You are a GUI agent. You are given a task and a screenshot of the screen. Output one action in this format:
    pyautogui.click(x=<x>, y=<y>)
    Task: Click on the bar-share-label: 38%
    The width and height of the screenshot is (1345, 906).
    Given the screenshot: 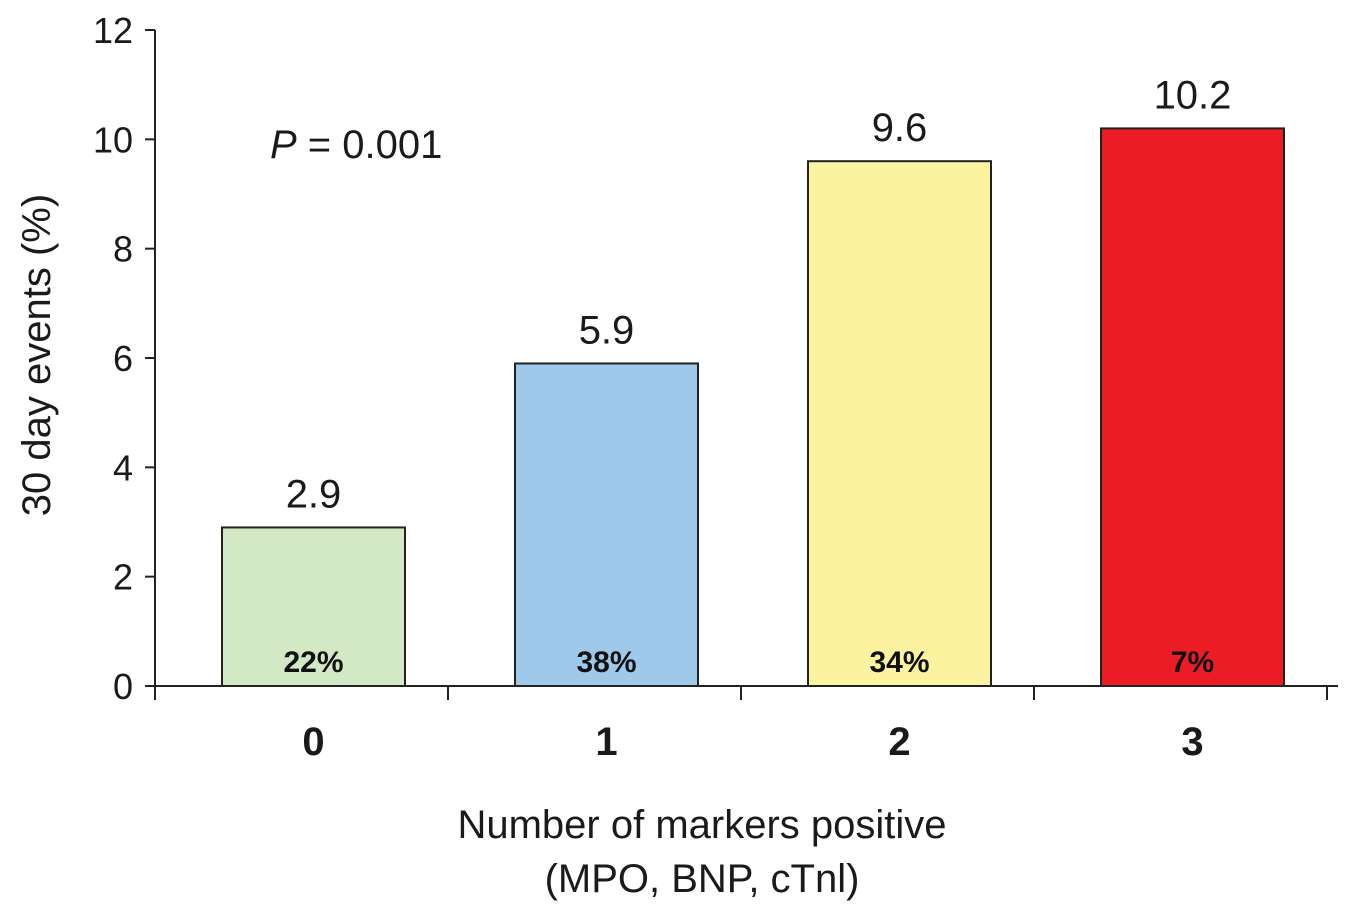 What is the action you would take?
    pyautogui.click(x=606, y=662)
    